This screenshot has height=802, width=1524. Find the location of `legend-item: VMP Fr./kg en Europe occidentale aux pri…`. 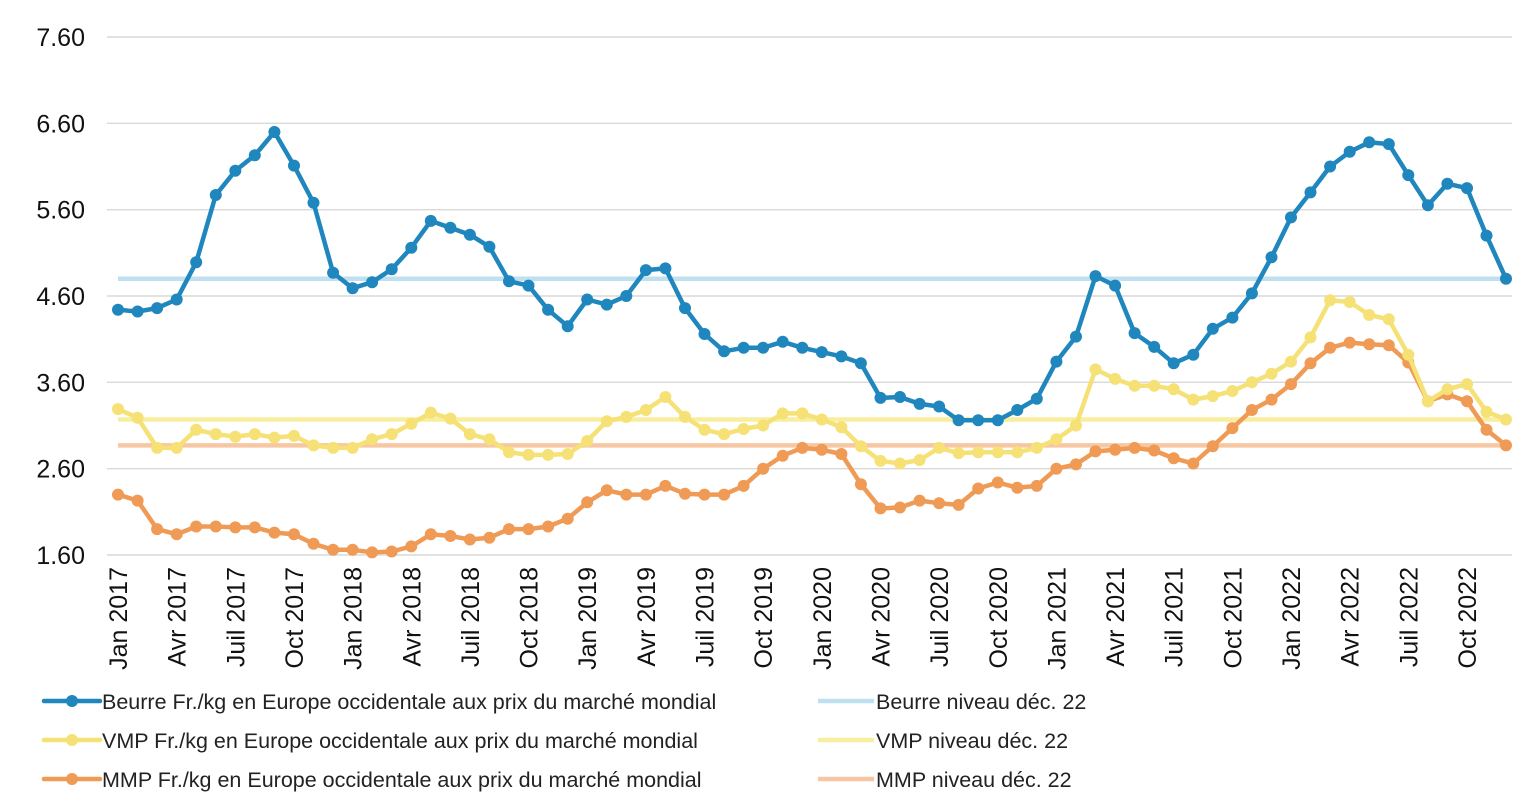

legend-item: VMP Fr./kg en Europe occidentale aux pri… is located at coordinates (369, 741).